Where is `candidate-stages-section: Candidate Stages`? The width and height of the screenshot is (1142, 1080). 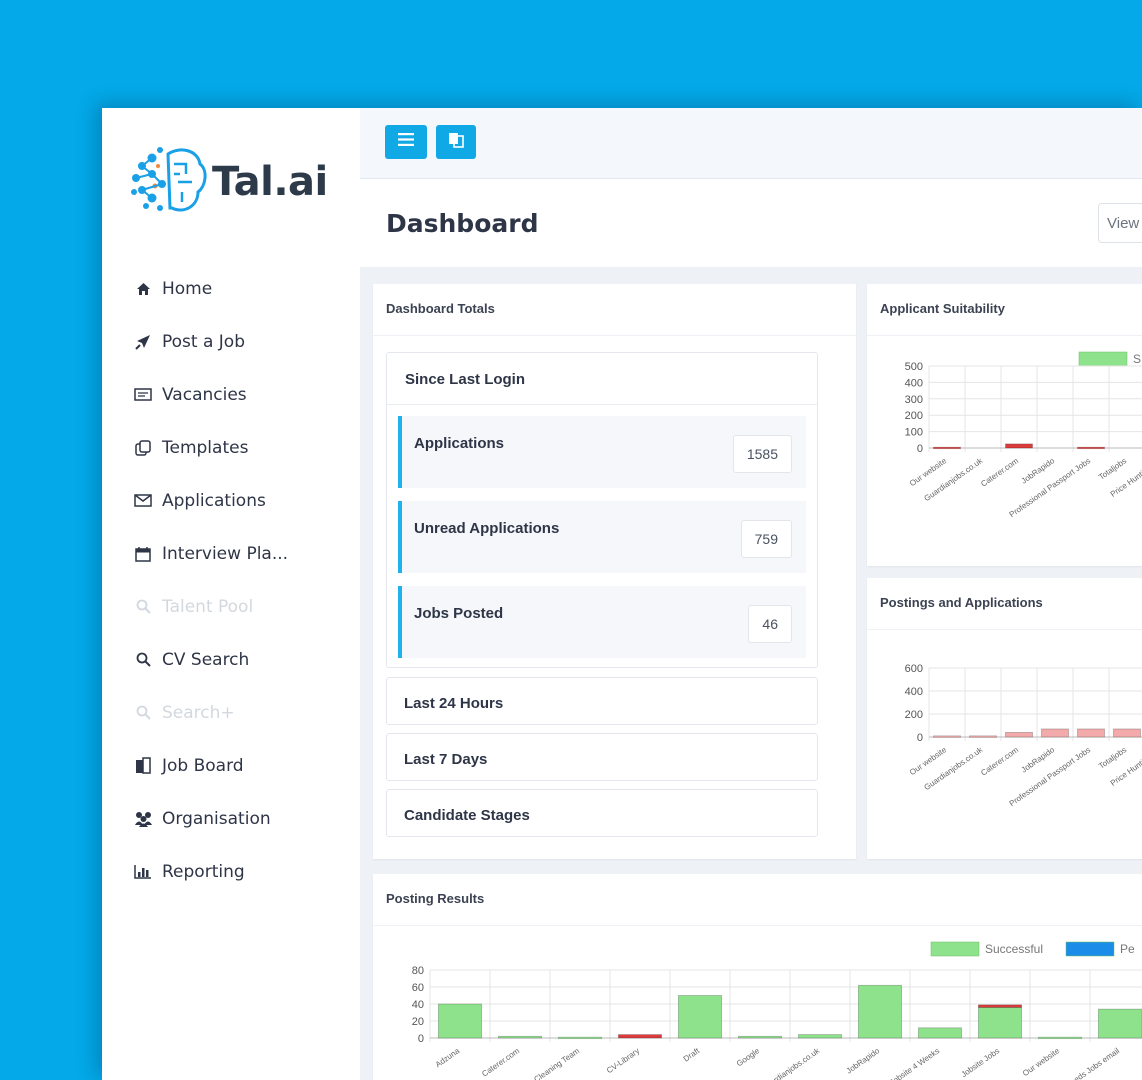 candidate-stages-section: Candidate Stages is located at coordinates (602, 813).